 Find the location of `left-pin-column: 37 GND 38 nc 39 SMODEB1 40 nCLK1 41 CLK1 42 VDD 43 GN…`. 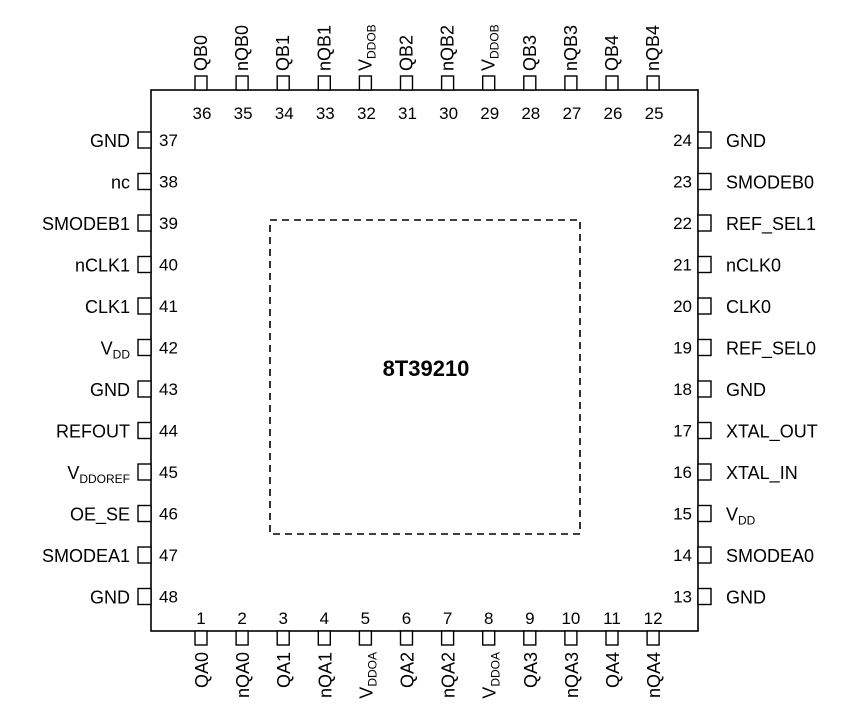

left-pin-column: 37 GND 38 nc 39 SMODEB1 40 nCLK1 41 CLK1 42 VDD 43 GN… is located at coordinates (110, 369).